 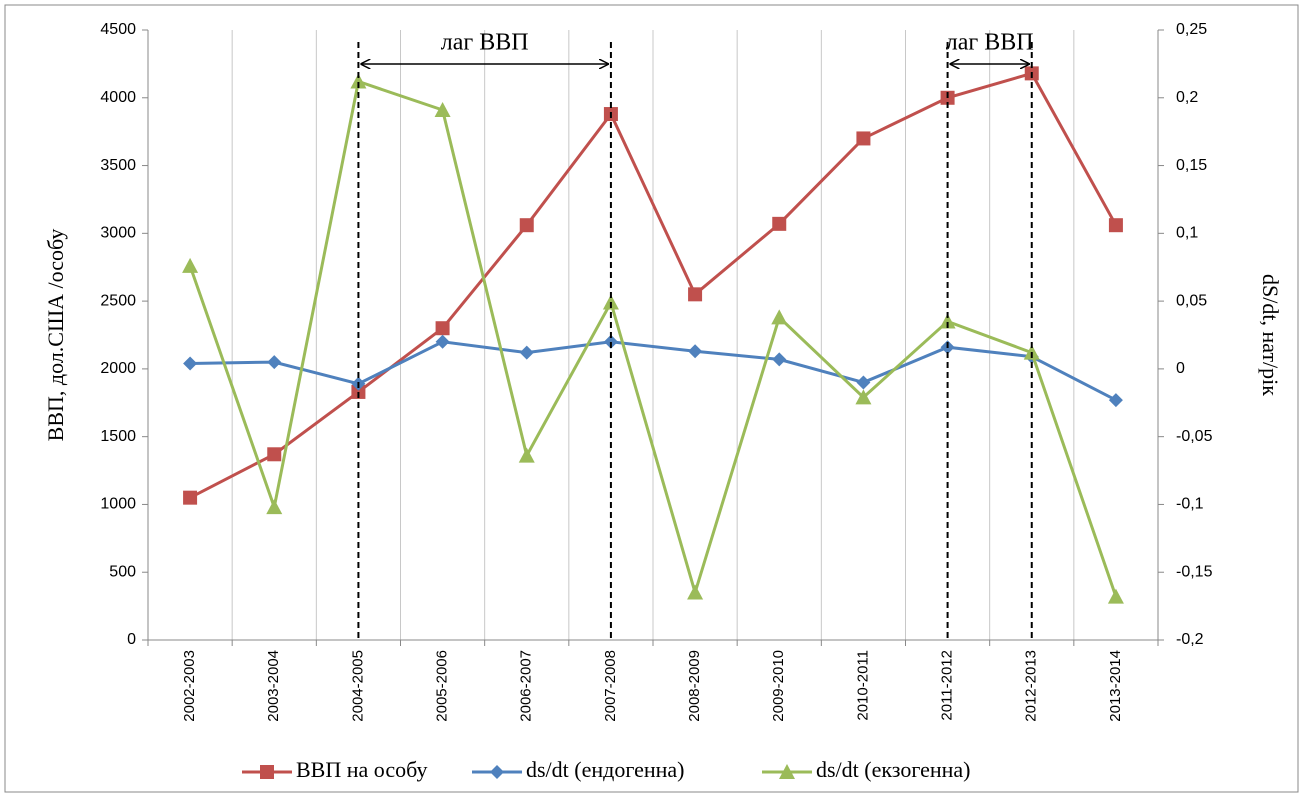 What do you see at coordinates (1187, 233) in the screenshot?
I see `y2-tick-label: 0,1` at bounding box center [1187, 233].